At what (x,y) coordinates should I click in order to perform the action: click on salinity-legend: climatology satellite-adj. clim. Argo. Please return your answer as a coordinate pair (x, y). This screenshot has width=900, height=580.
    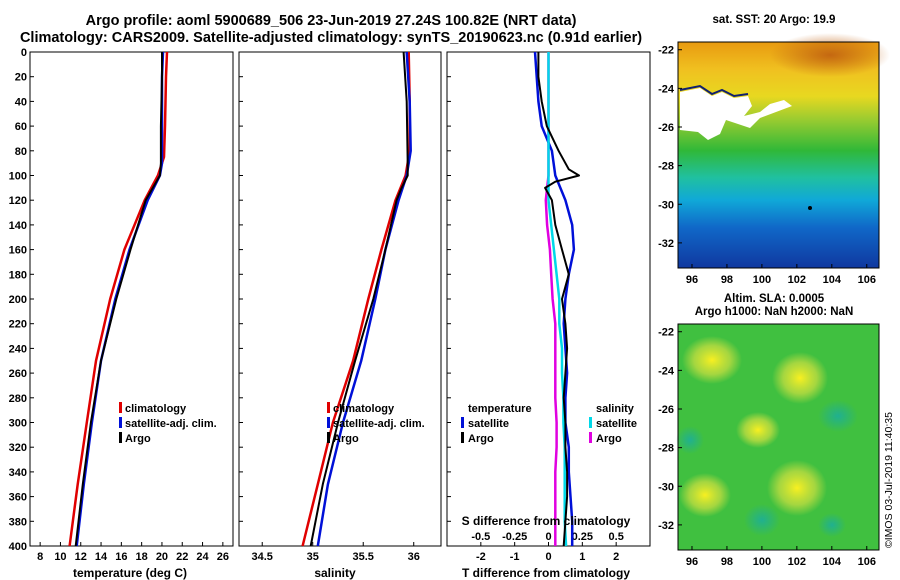
    Looking at the image, I should click on (376, 423).